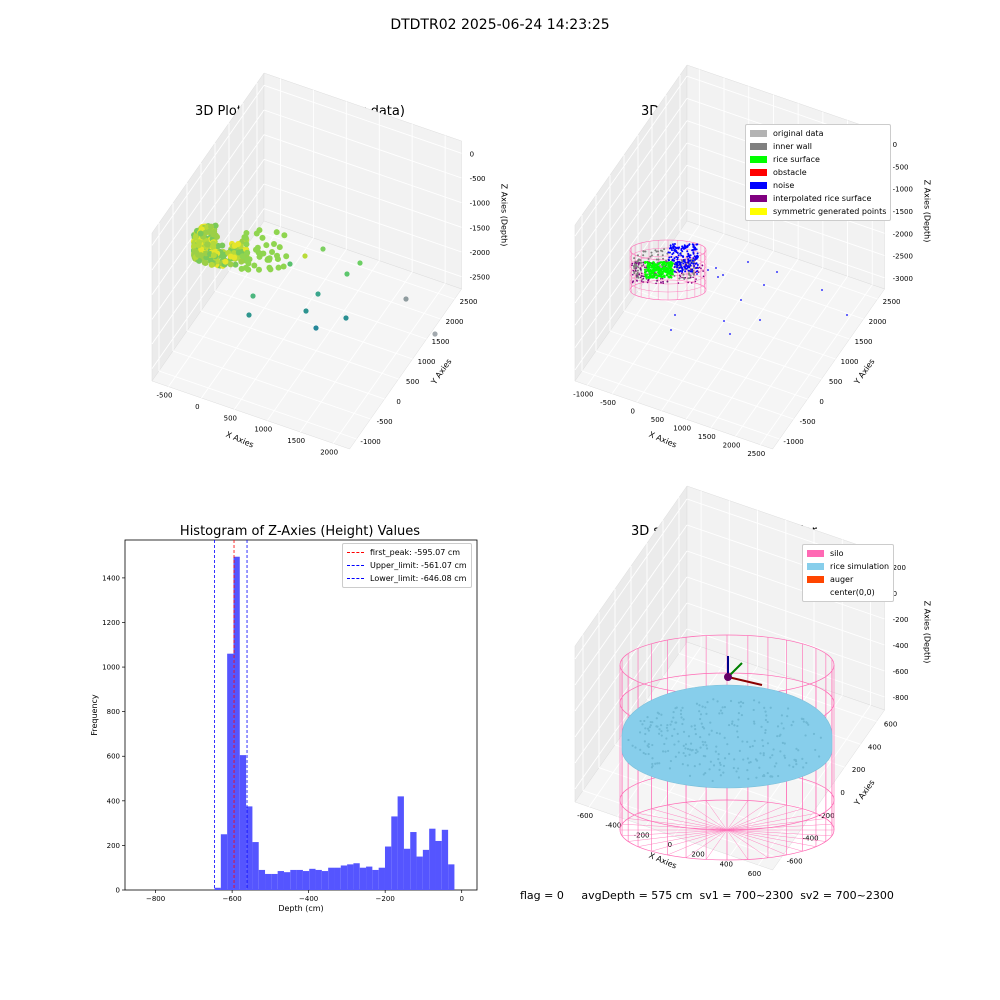  Describe the element at coordinates (398, 402) in the screenshot. I see `y-tick-label: 0` at that location.